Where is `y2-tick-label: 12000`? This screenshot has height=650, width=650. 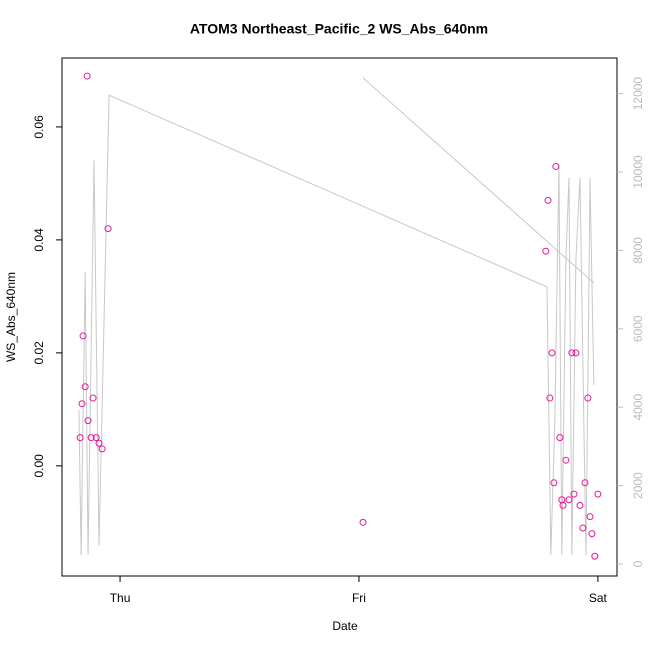 y2-tick-label: 12000 is located at coordinates (638, 94).